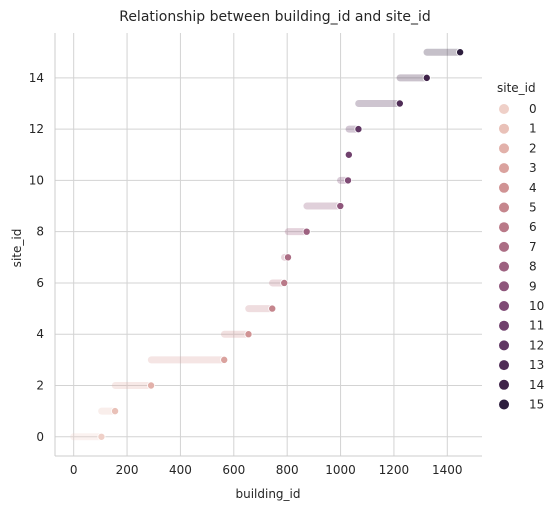 The height and width of the screenshot is (514, 555). What do you see at coordinates (533, 188) in the screenshot?
I see `legend-label: 4` at bounding box center [533, 188].